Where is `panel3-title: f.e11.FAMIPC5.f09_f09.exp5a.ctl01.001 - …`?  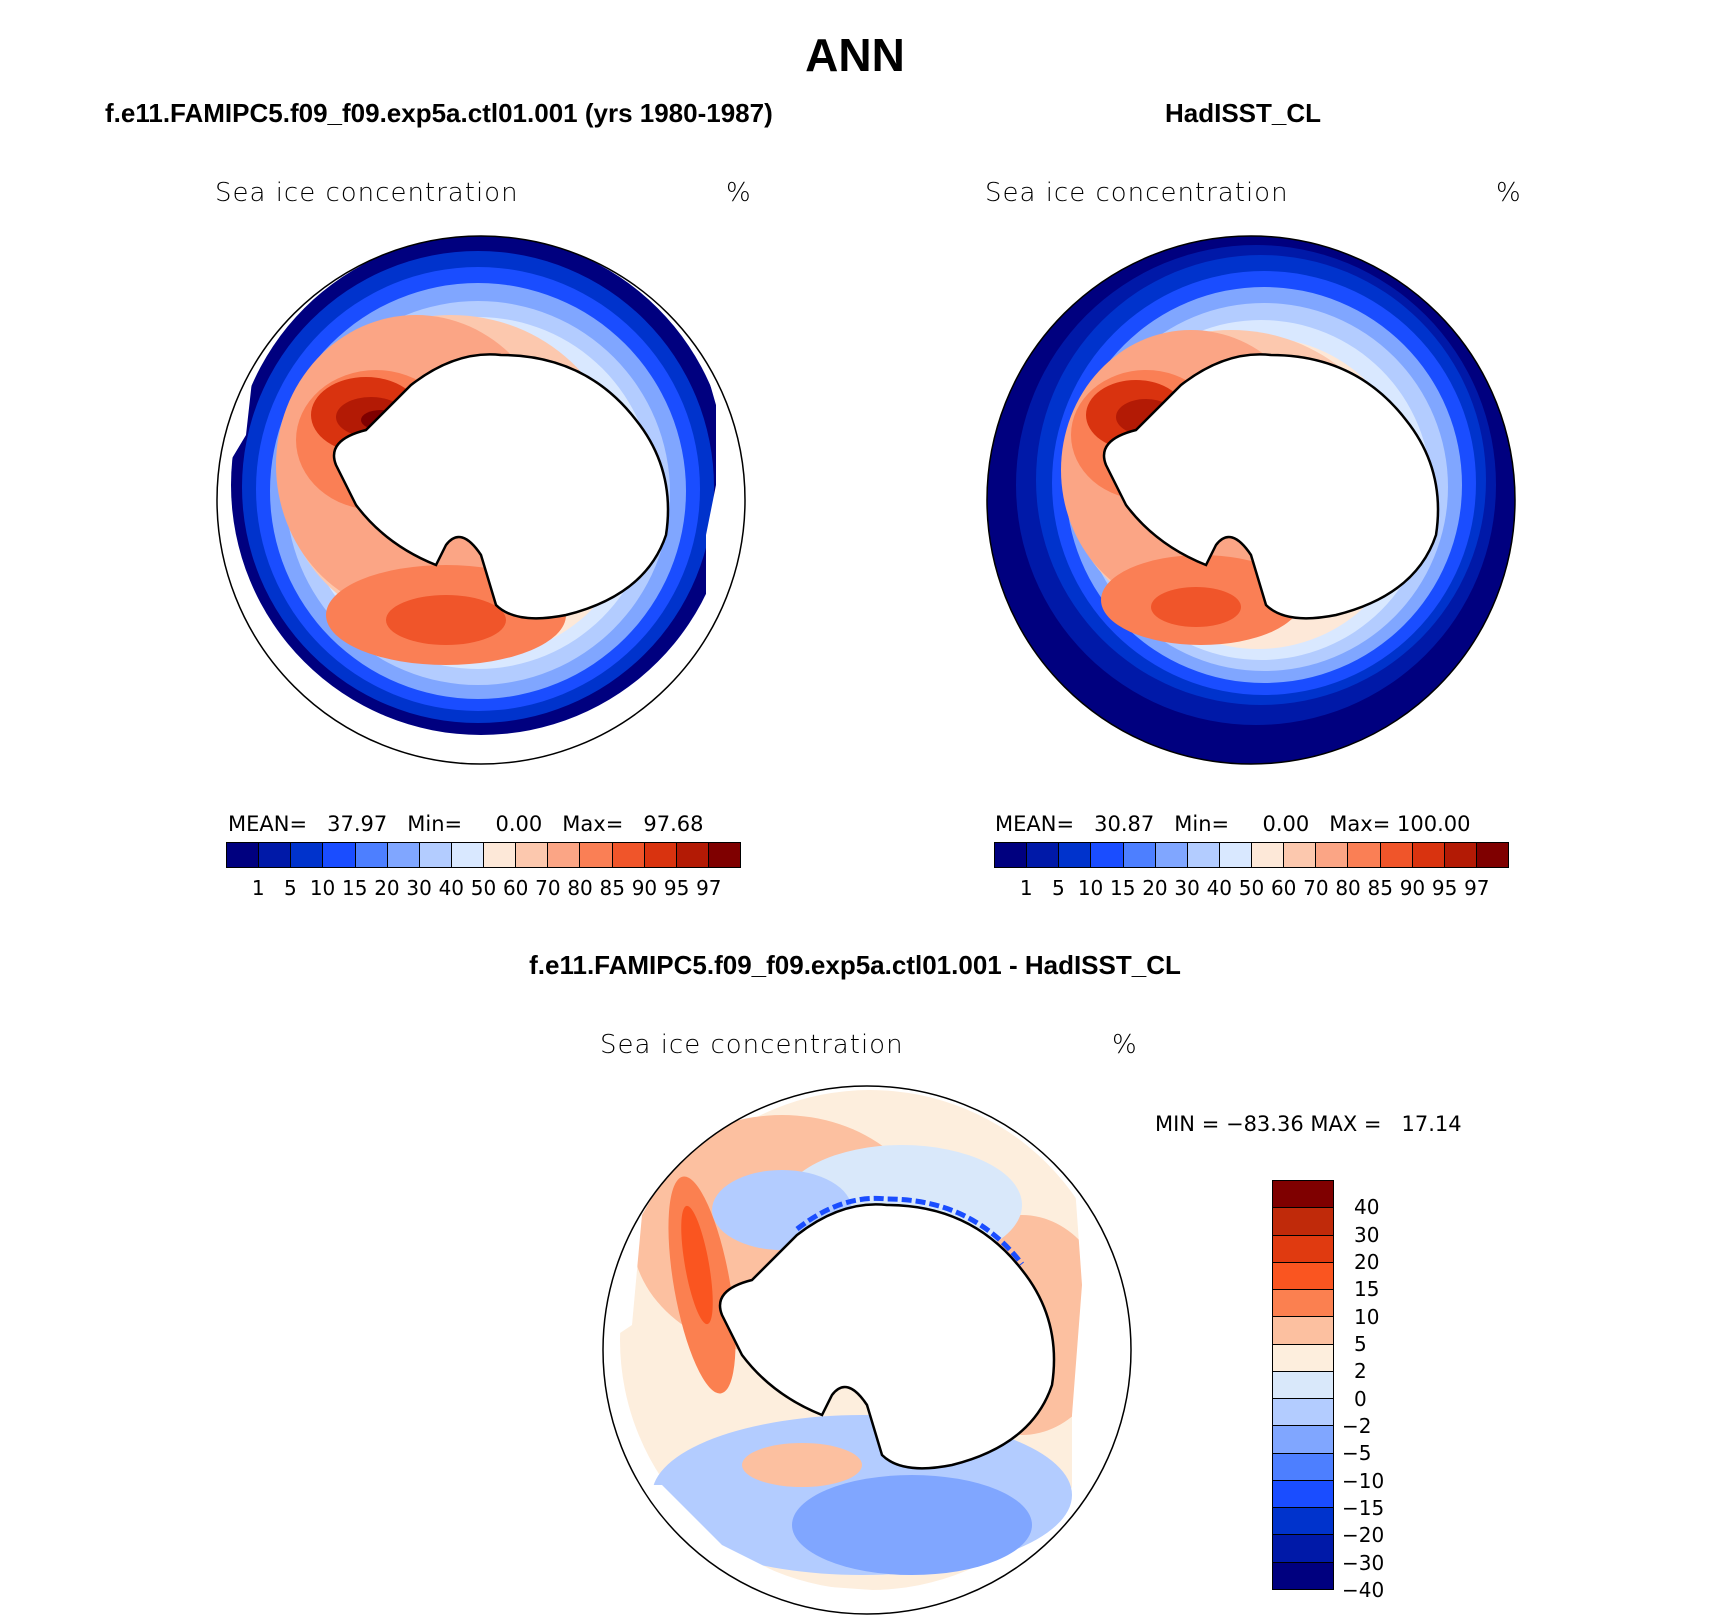 panel3-title: f.e11.FAMIPC5.f09_f09.exp5a.ctl01.001 - … is located at coordinates (855, 965).